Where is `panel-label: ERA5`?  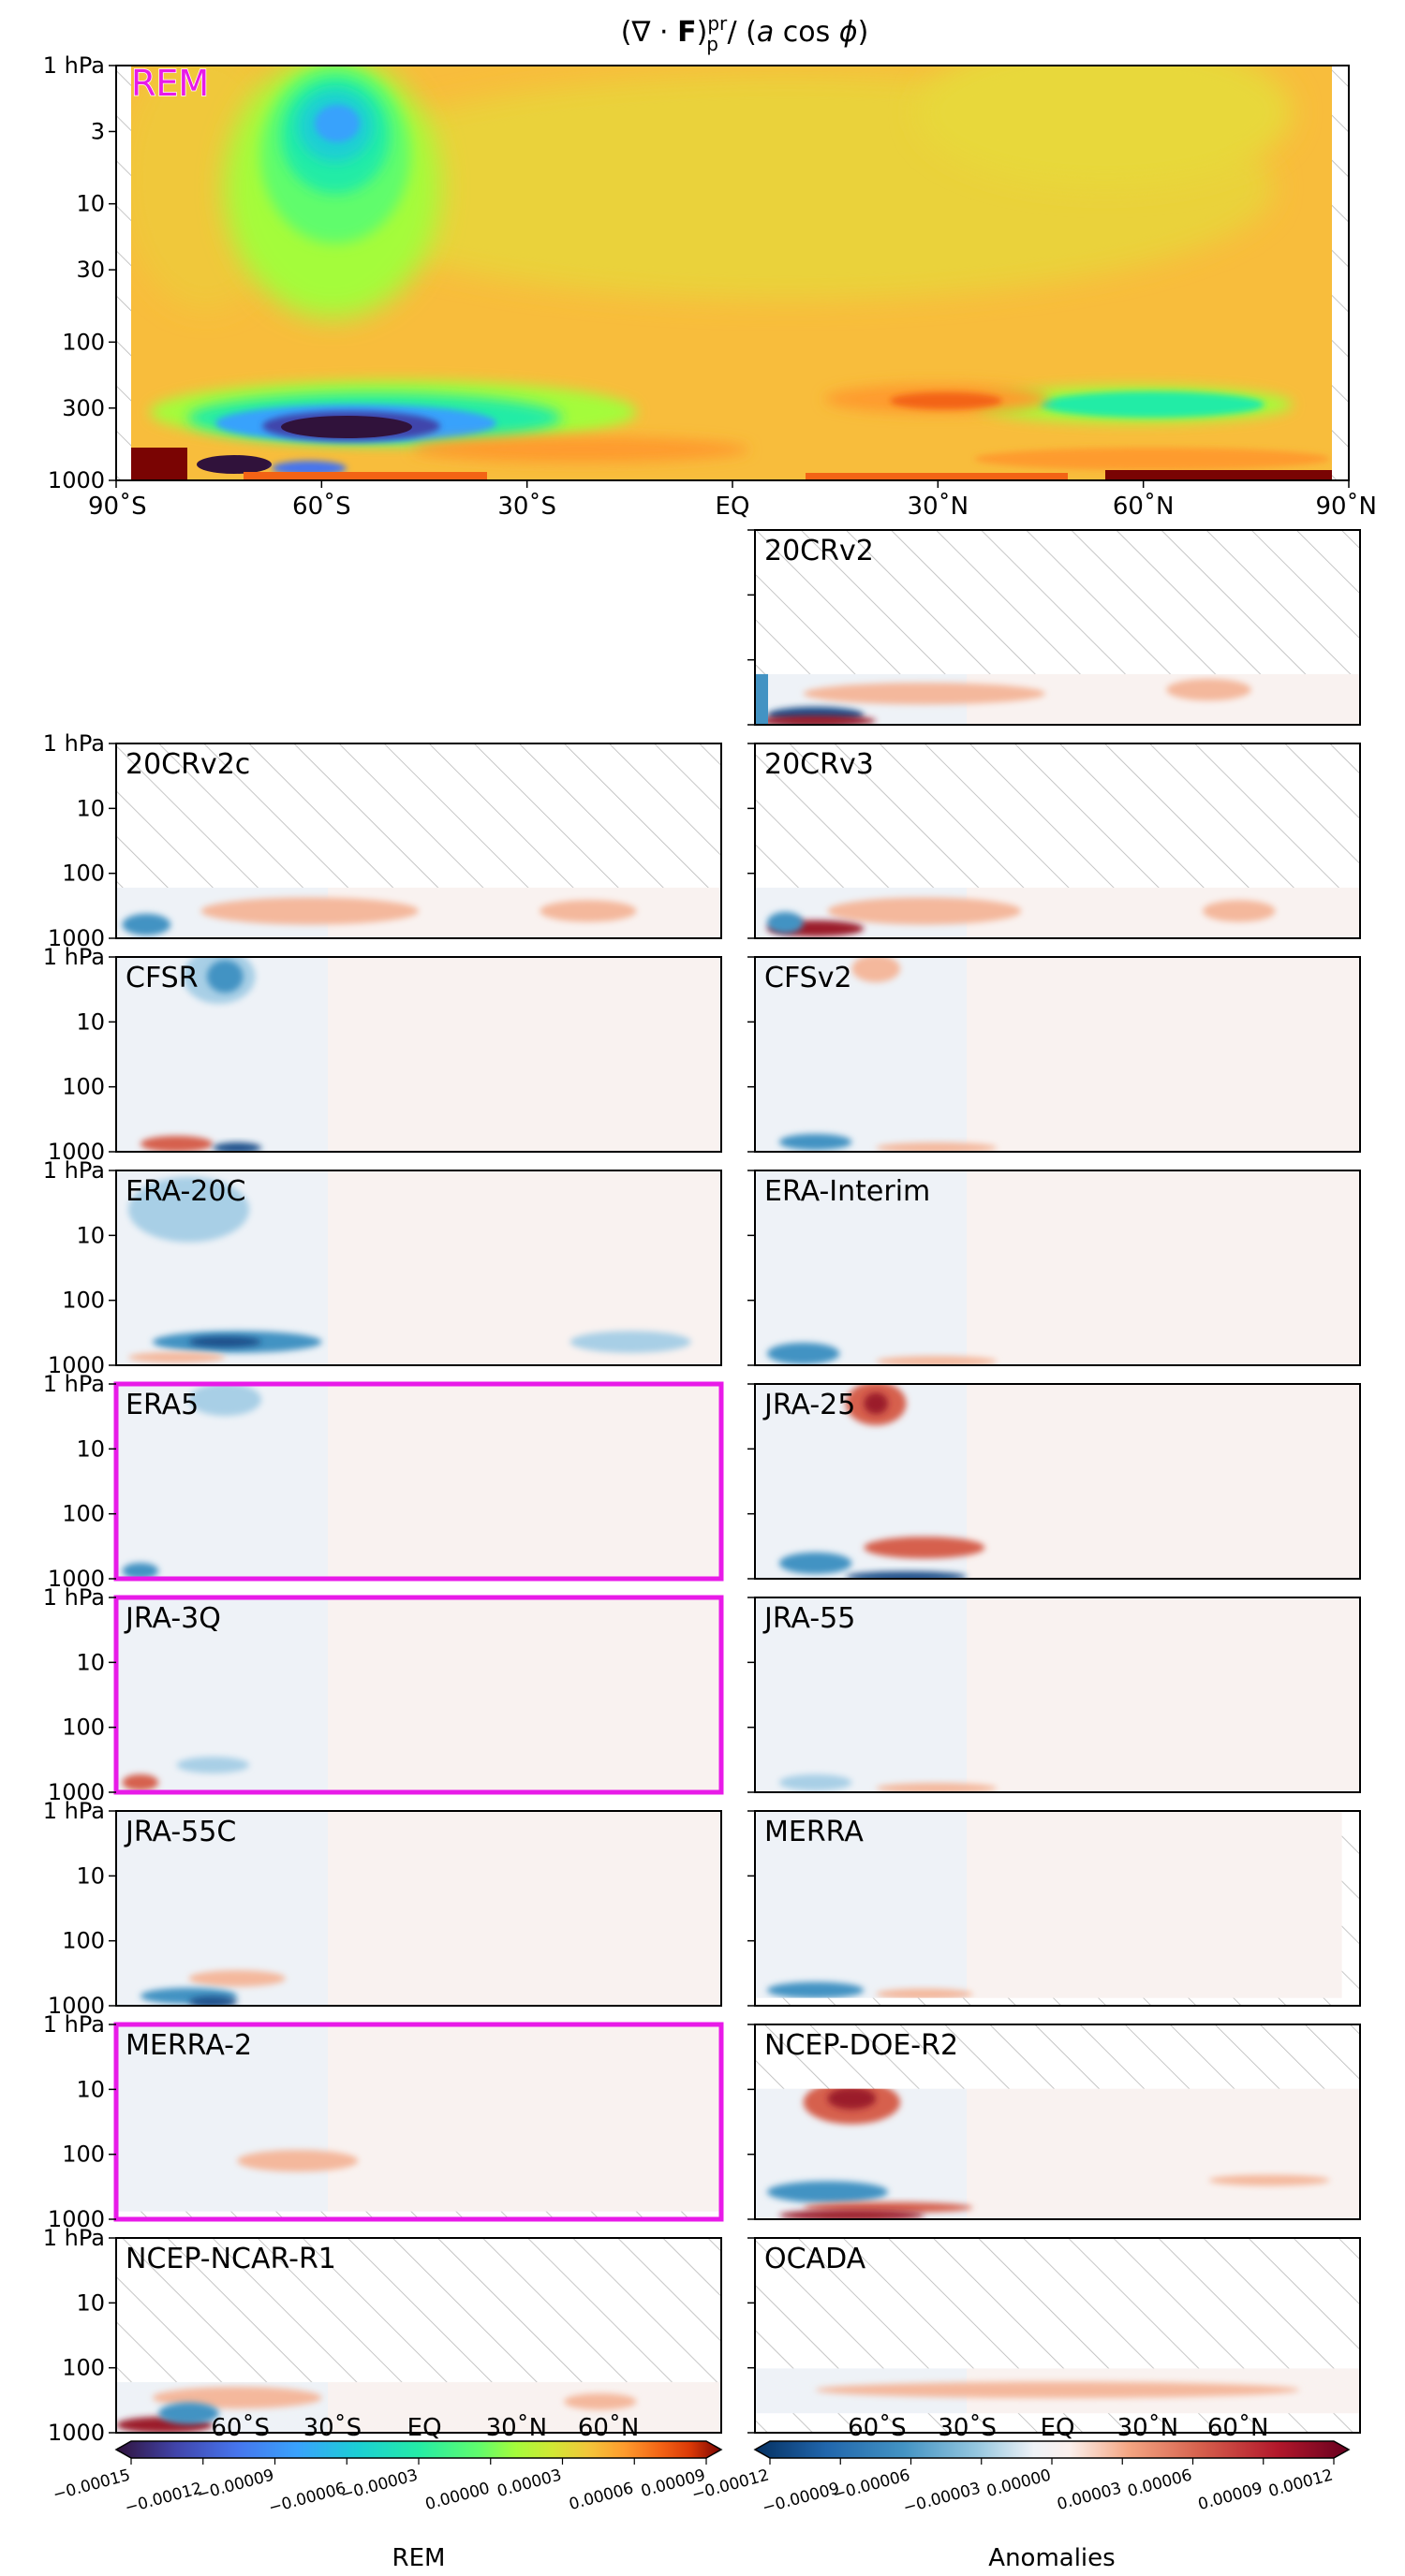
panel-label: ERA5 is located at coordinates (162, 1405).